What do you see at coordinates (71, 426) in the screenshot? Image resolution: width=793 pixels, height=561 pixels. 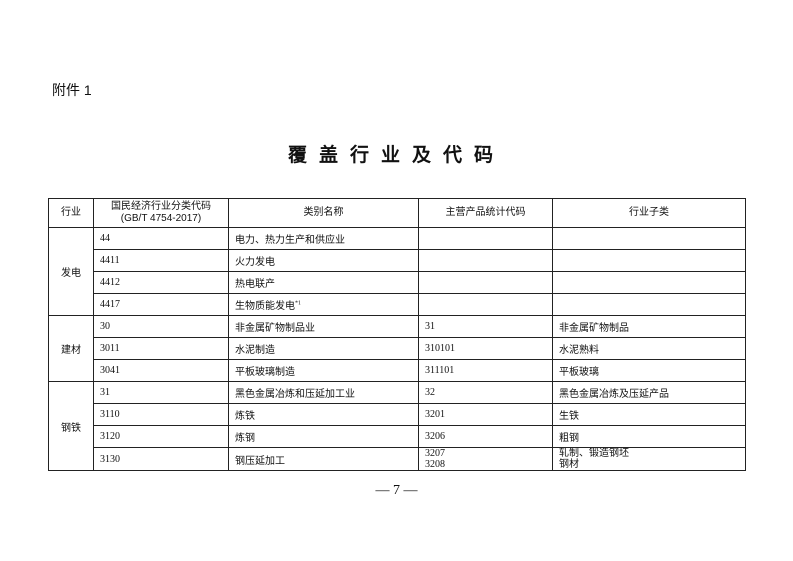 I see `industry-cell: 钢铁` at bounding box center [71, 426].